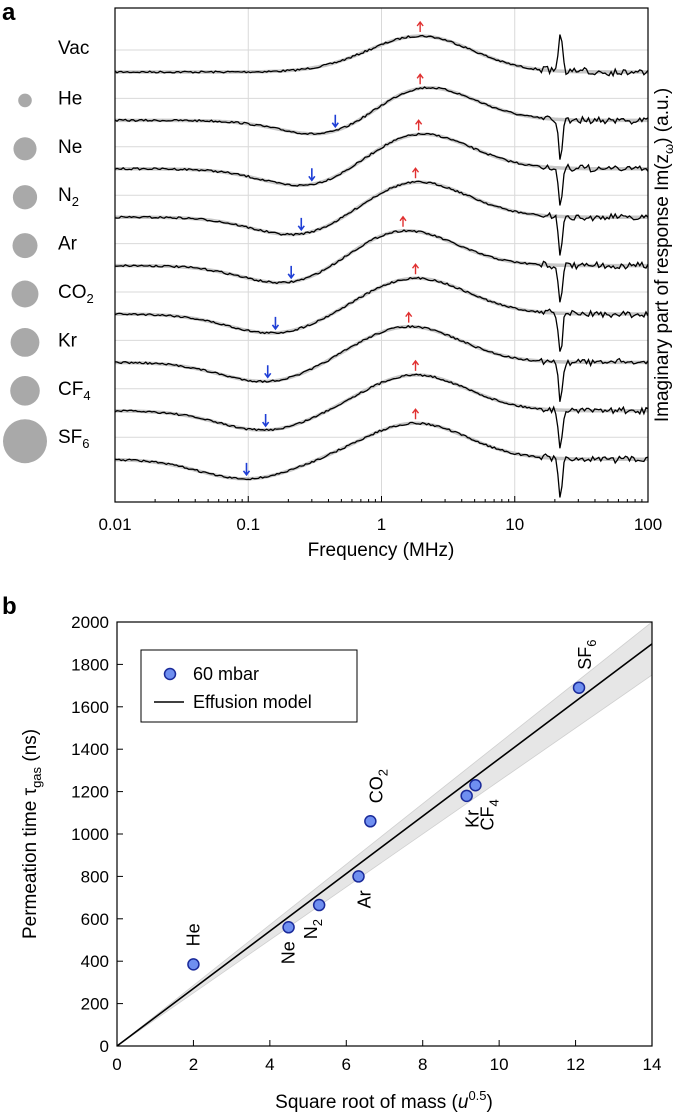  I want to click on gas-label: N2, so click(68, 197).